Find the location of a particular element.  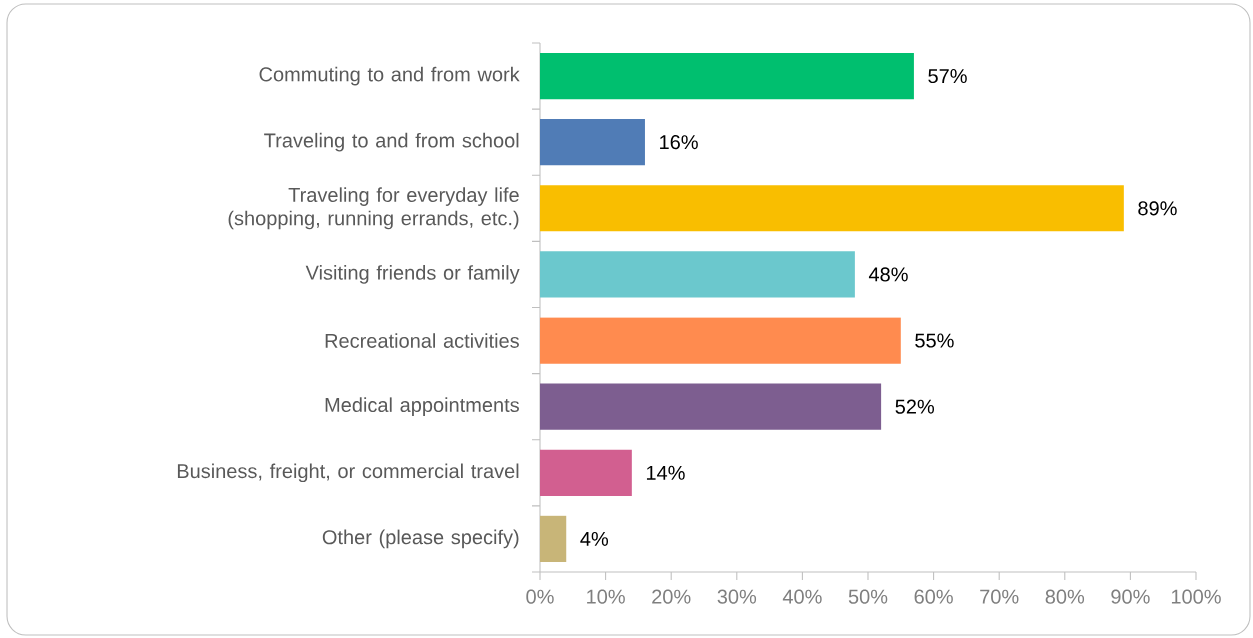

data-label: 52% is located at coordinates (915, 406).